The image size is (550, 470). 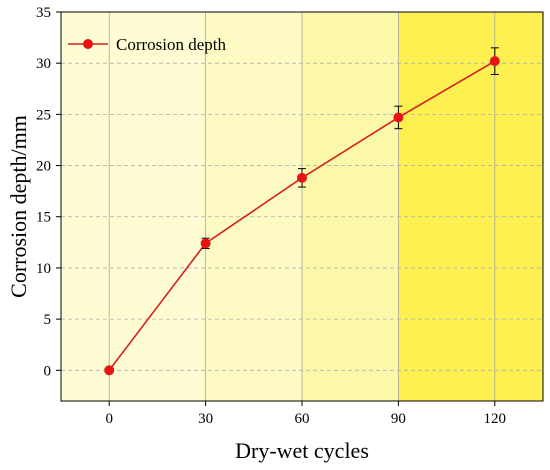 What do you see at coordinates (302, 419) in the screenshot?
I see `x-tick-label: 60` at bounding box center [302, 419].